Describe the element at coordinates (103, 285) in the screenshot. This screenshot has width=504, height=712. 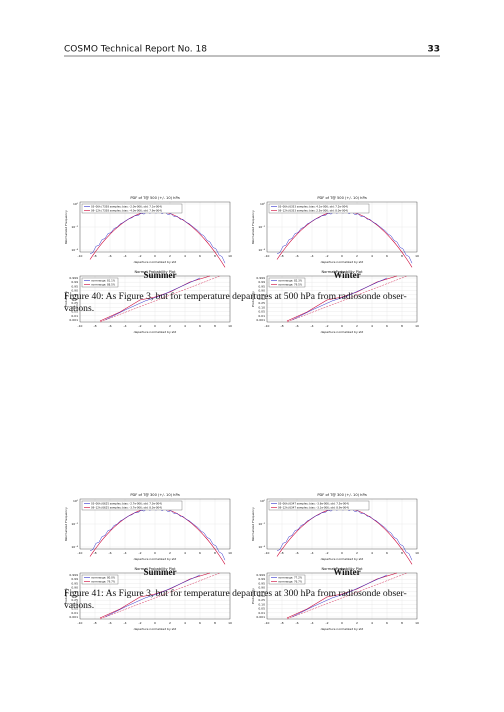
I see `legend-entry: normrange: 88.5%` at that location.